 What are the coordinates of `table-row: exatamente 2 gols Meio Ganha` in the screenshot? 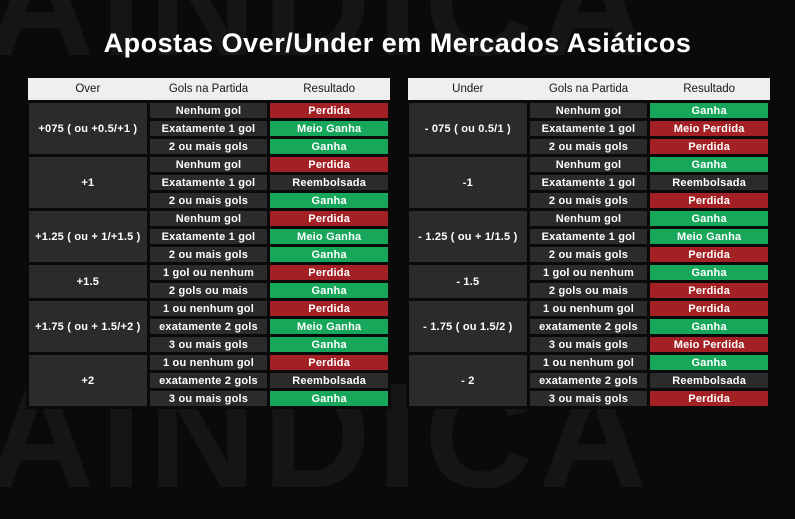 It's located at (209, 326).